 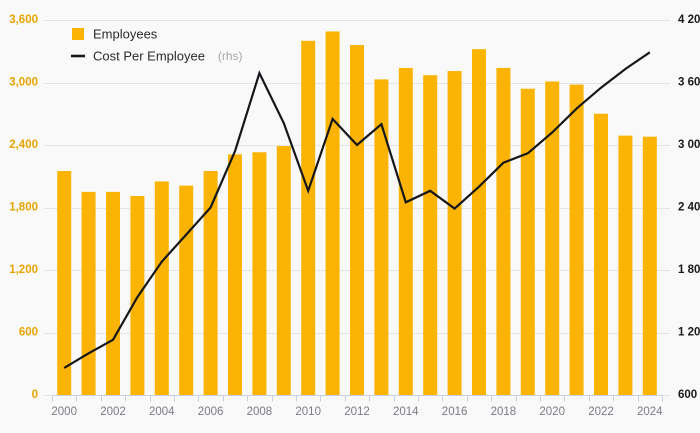 What do you see at coordinates (23, 83) in the screenshot?
I see `left-axis-tick-label: 3,000` at bounding box center [23, 83].